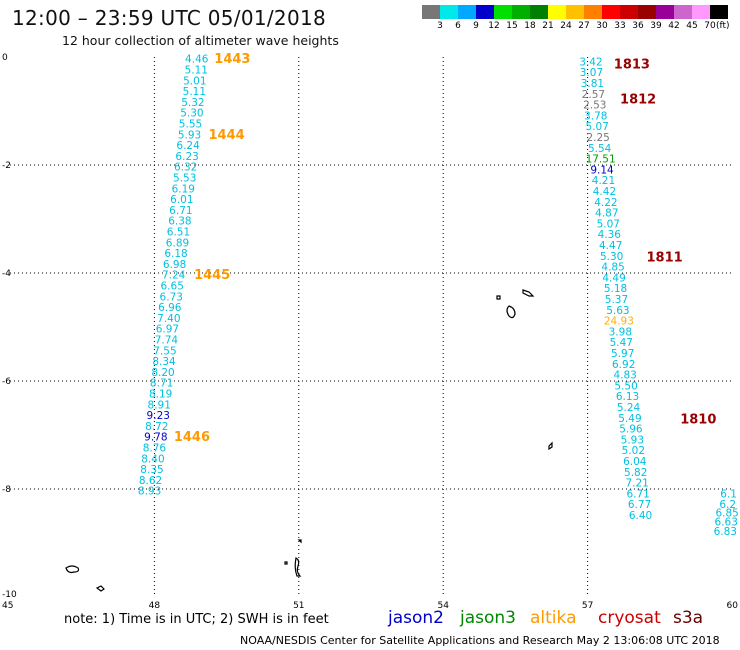  I want to click on y-tick-label: -6, so click(6, 382).